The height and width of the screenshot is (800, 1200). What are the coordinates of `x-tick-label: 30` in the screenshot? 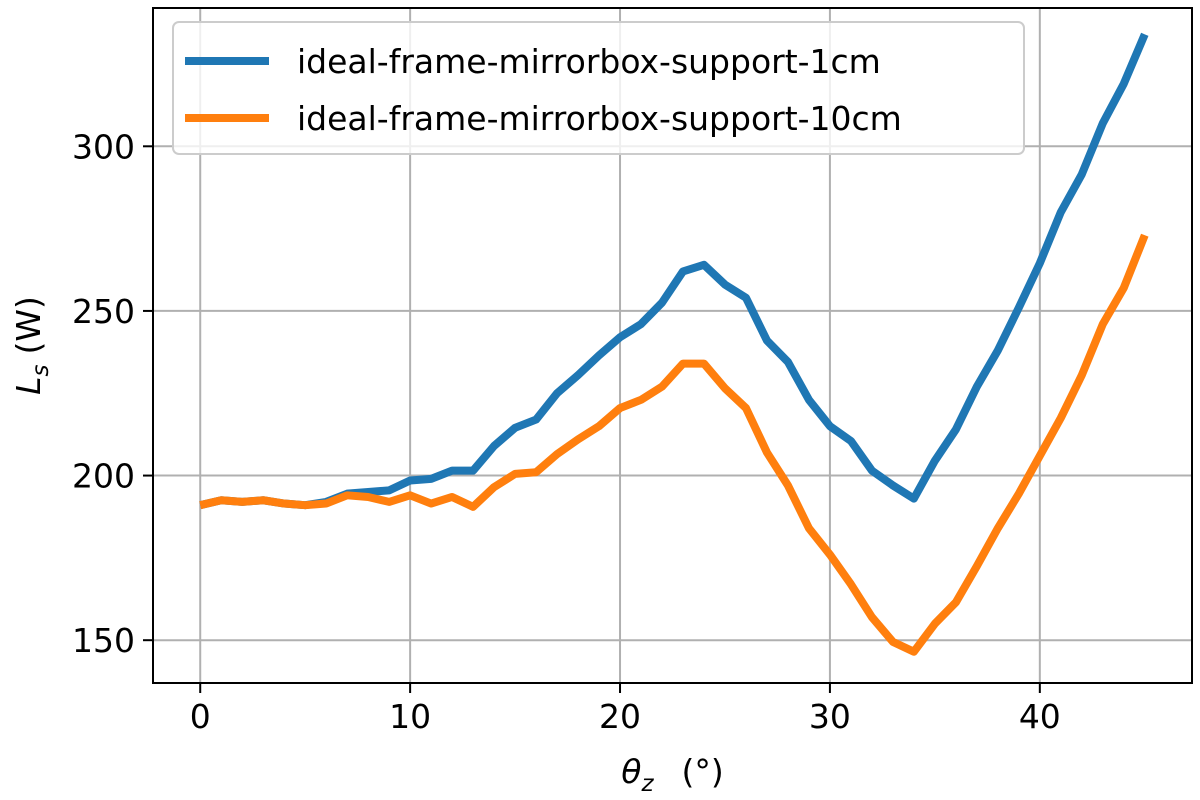 It's located at (830, 716).